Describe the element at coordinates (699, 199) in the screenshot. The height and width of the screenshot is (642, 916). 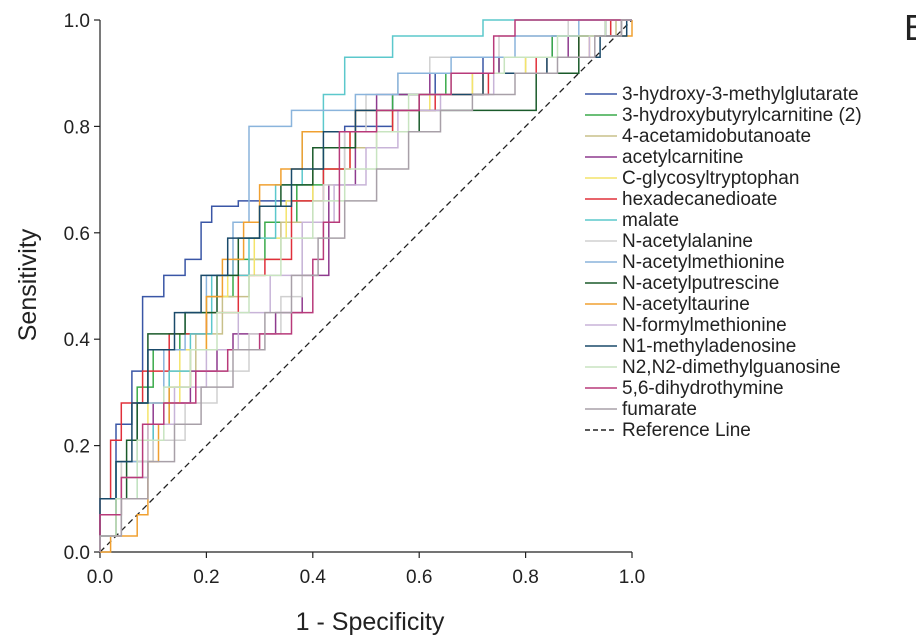
I see `legend-label: hexadecanedioate` at that location.